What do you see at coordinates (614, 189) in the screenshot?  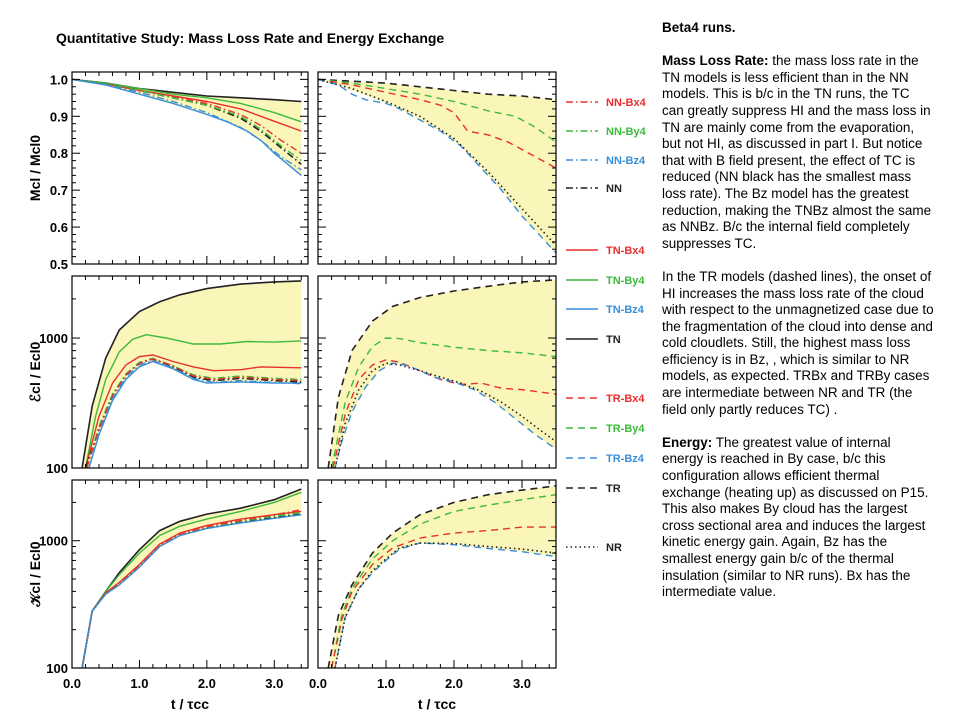 I see `legend-label: NN` at bounding box center [614, 189].